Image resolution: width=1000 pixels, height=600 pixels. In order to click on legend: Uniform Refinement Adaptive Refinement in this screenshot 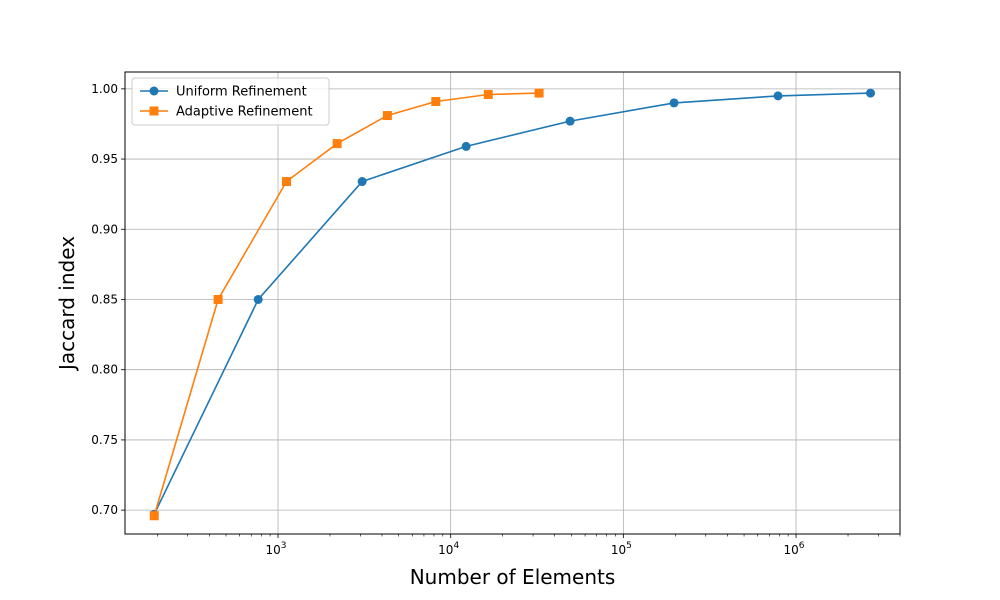, I will do `click(230, 101)`.